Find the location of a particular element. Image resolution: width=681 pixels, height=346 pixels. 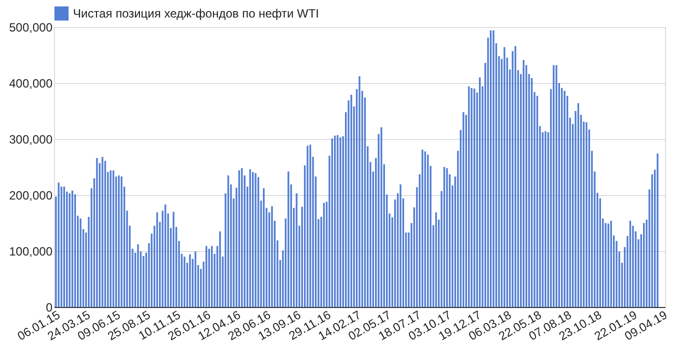

y-tick-label: 300,000 is located at coordinates (31, 139).